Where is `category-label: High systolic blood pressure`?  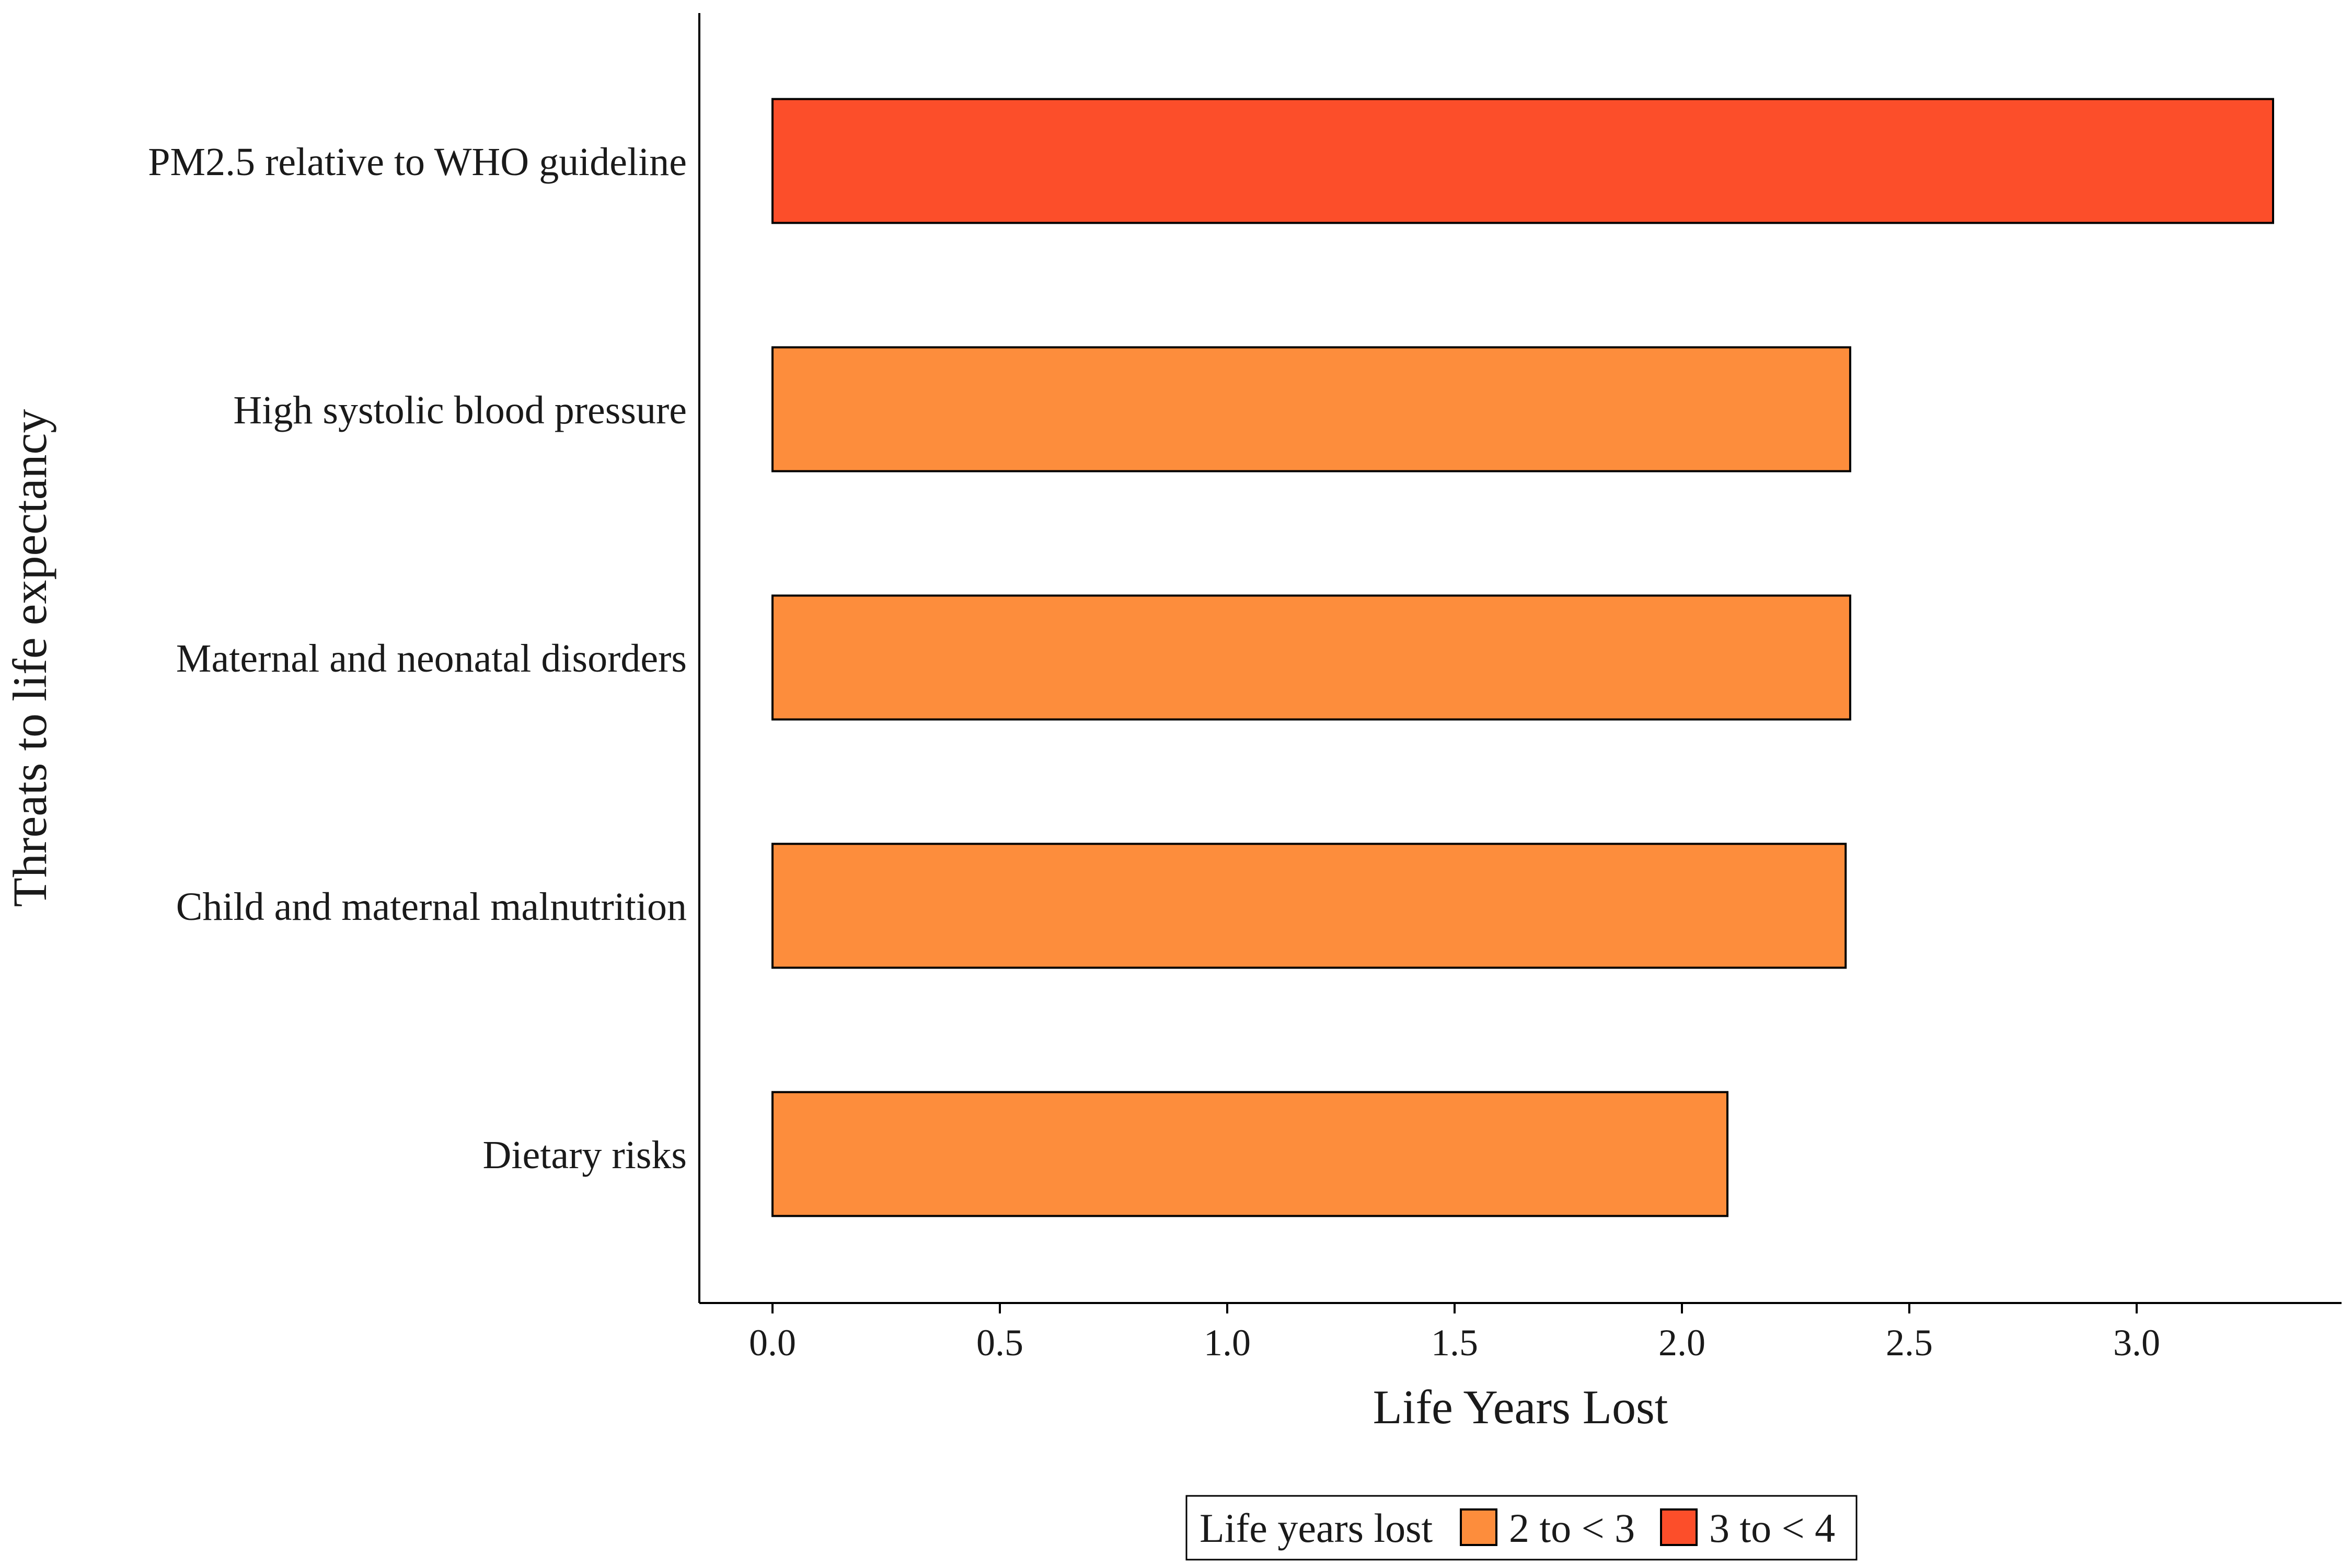 category-label: High systolic blood pressure is located at coordinates (460, 410).